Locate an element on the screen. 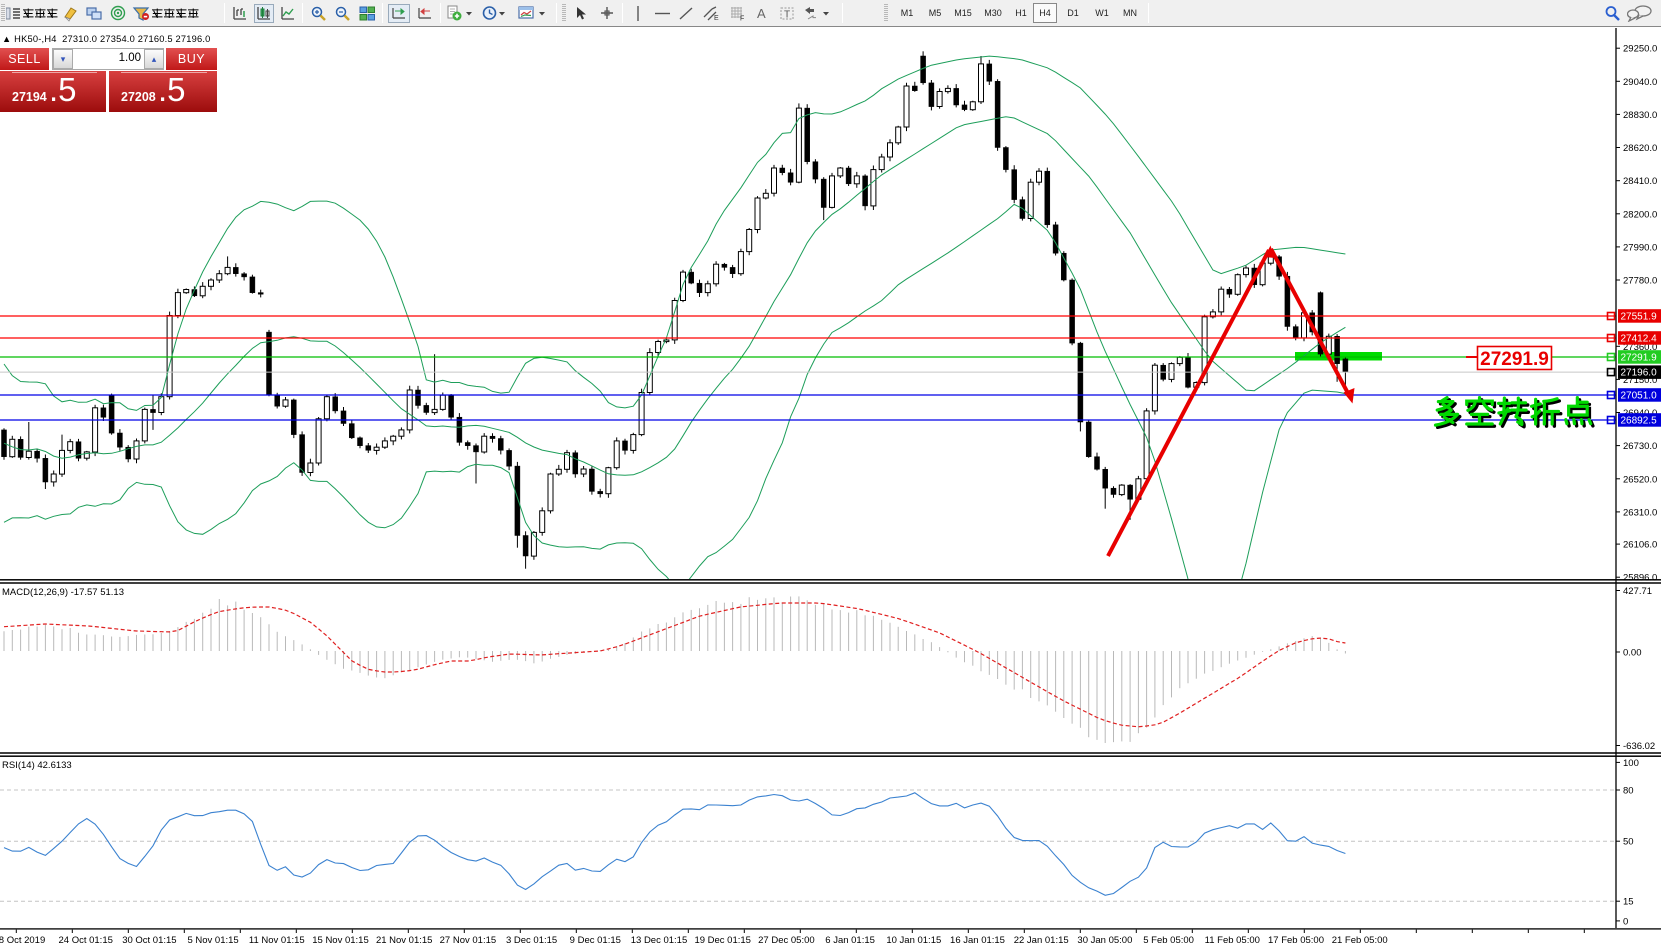  svg-text: 24 Oct 01:15 is located at coordinates (85, 940).